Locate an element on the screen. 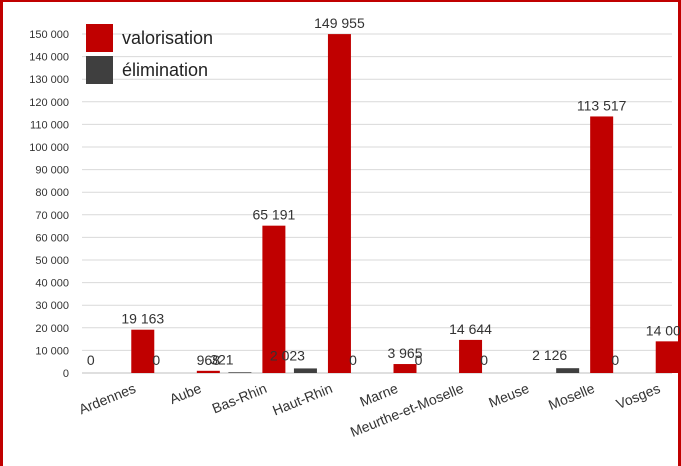 The image size is (681, 466). y-tick-label: 0 is located at coordinates (66, 374).